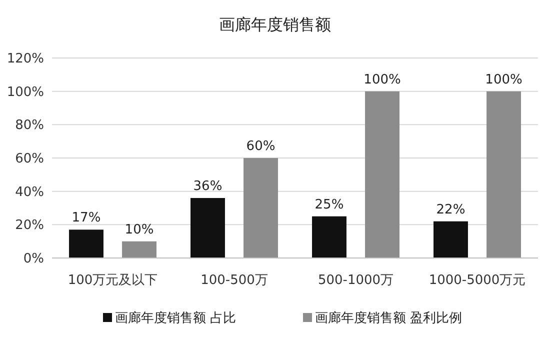  Describe the element at coordinates (477, 280) in the screenshot. I see `x-tick-label: 1000-5000万元` at that location.